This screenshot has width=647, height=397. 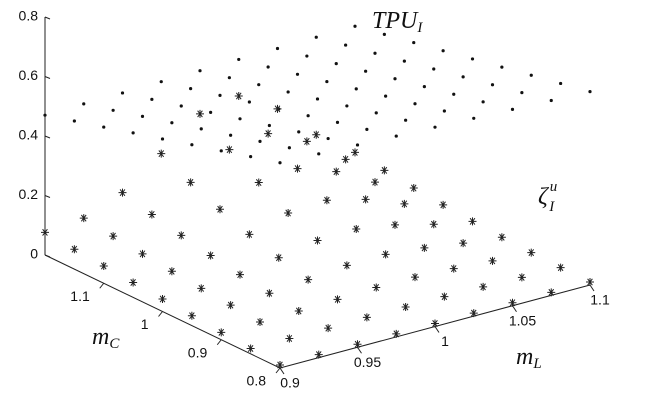 What do you see at coordinates (397, 22) in the screenshot?
I see `tpu-label: TPUI` at bounding box center [397, 22].